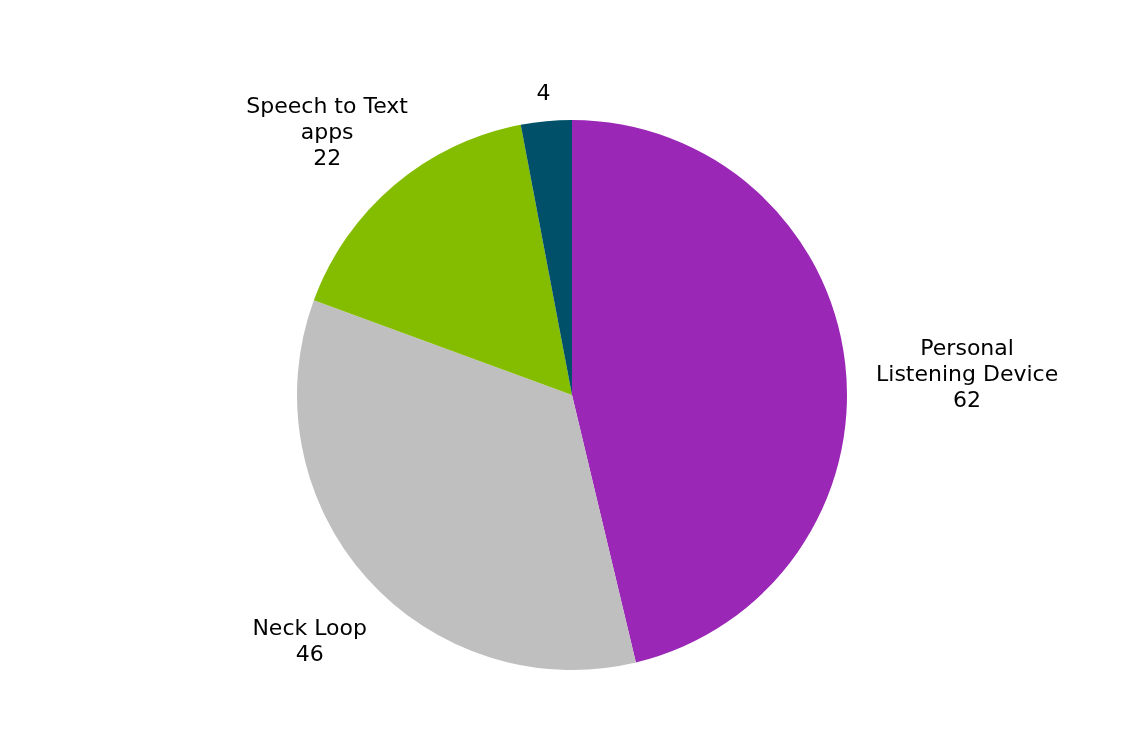  Describe the element at coordinates (327, 158) in the screenshot. I see `data-label: 22` at that location.